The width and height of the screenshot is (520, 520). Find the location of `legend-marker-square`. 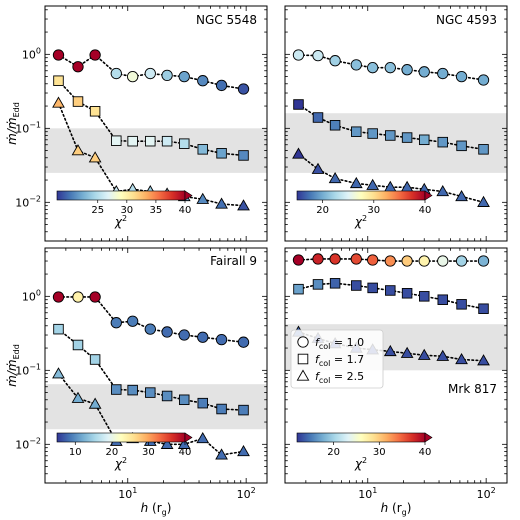

legend-marker-square is located at coordinates (303, 359).